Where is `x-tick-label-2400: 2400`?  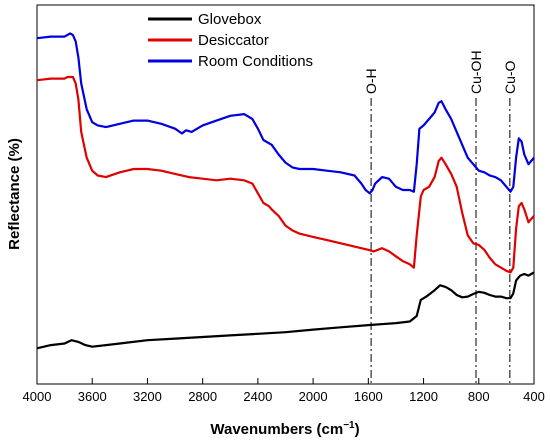 x-tick-label-2400: 2400 is located at coordinates (257, 396).